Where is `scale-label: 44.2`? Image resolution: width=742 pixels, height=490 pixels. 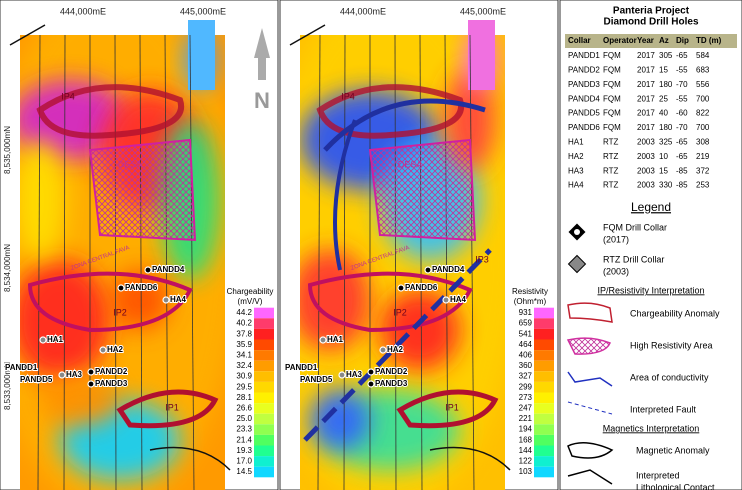
scale-label: 44.2 is located at coordinates (244, 312).